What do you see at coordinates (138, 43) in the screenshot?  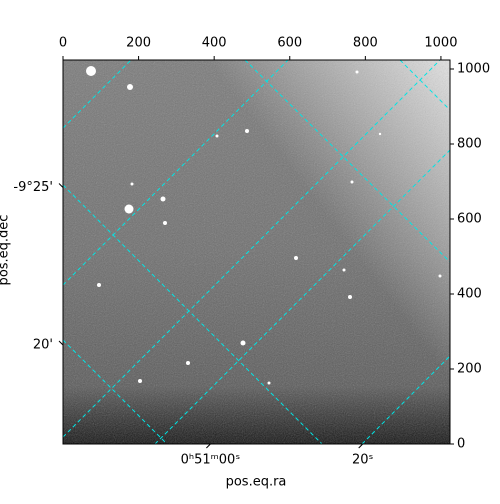 I see `x-tick-label: 200` at bounding box center [138, 43].